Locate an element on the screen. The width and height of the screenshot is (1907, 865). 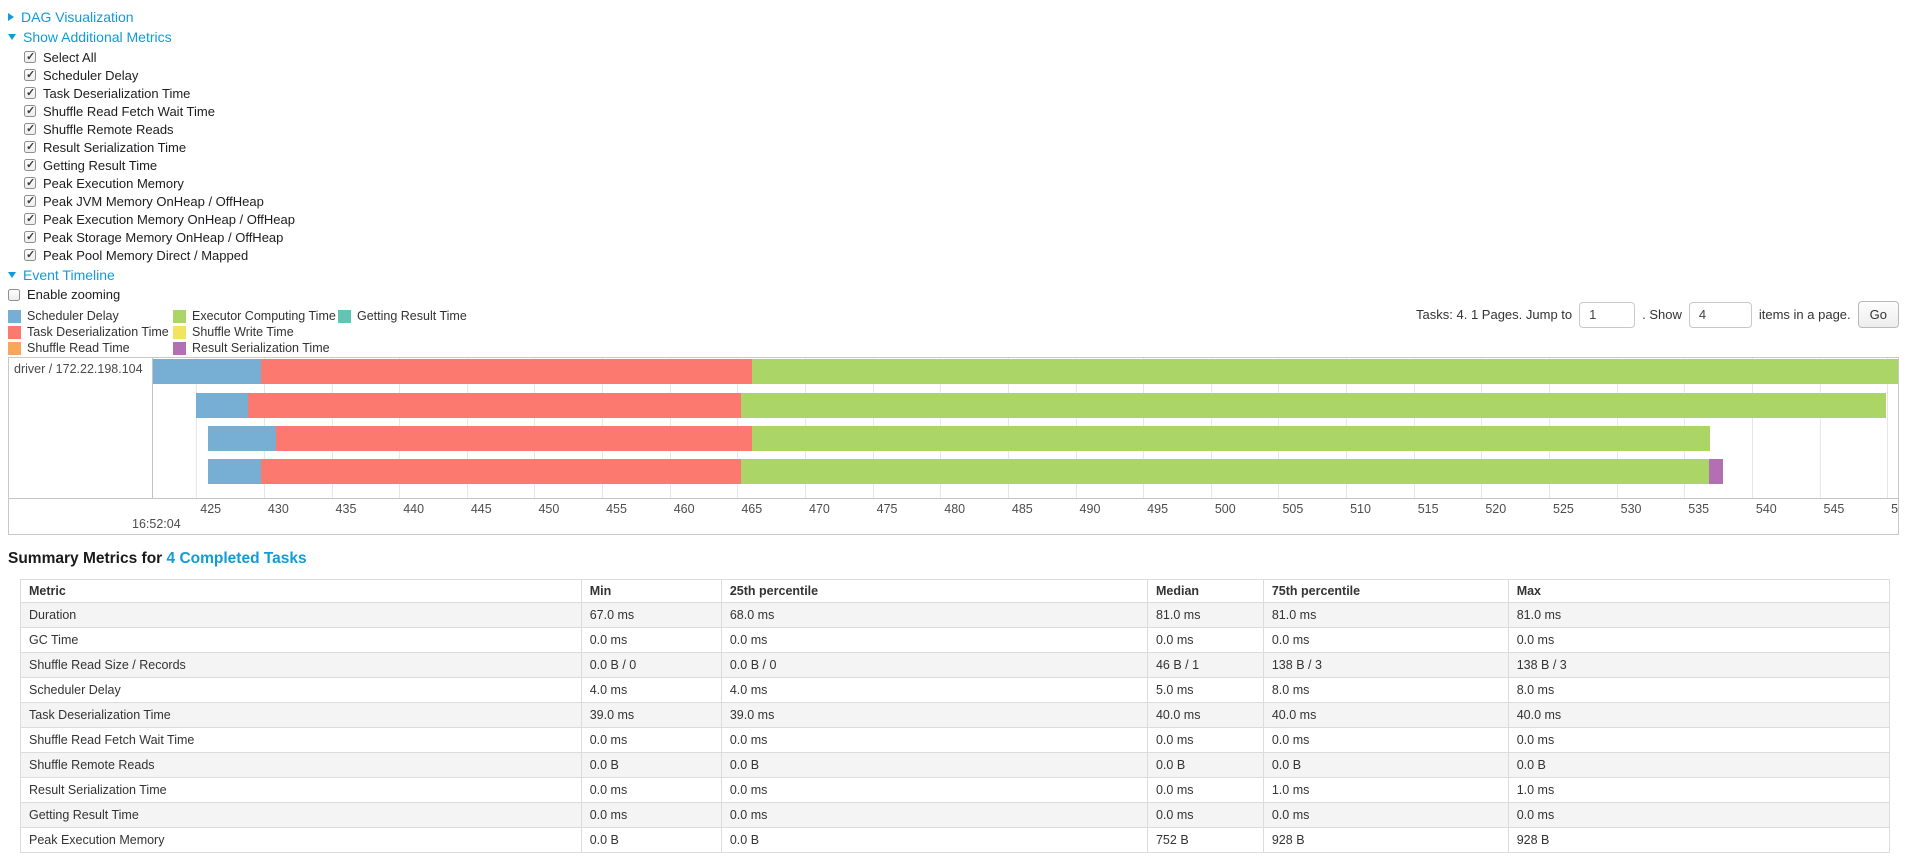
task-2-segment-scheduler-delay is located at coordinates (222, 405).